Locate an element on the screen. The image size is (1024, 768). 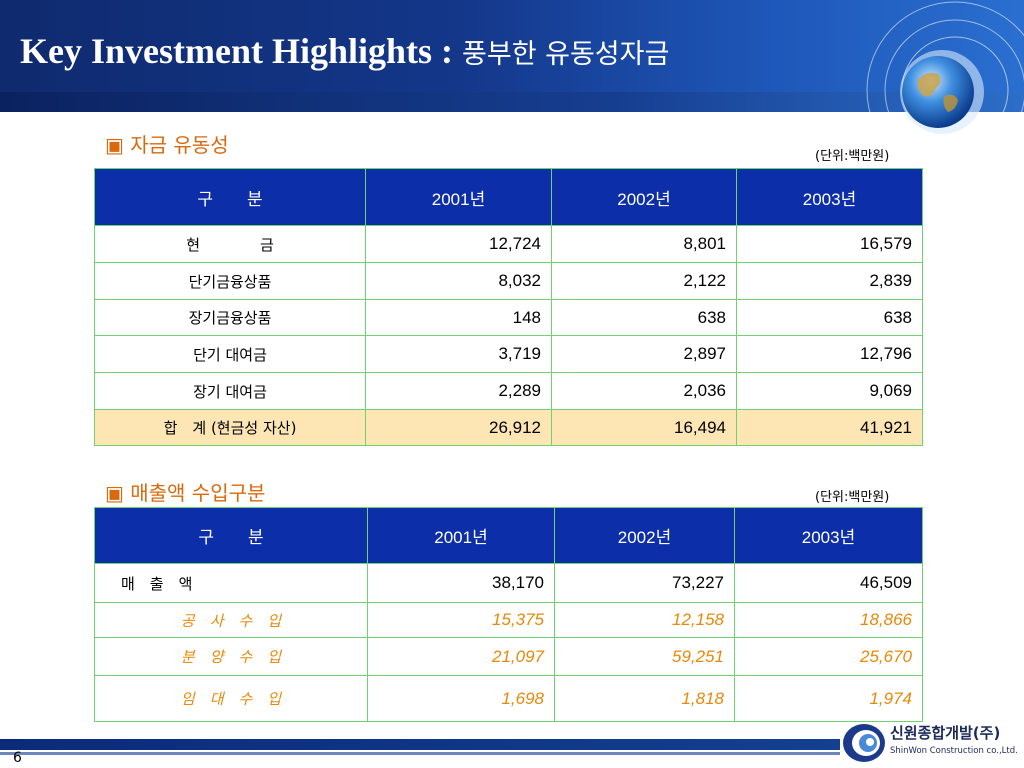
header-band: Key Investment Highlights : 풍부한 유동성자금 is located at coordinates (512, 56).